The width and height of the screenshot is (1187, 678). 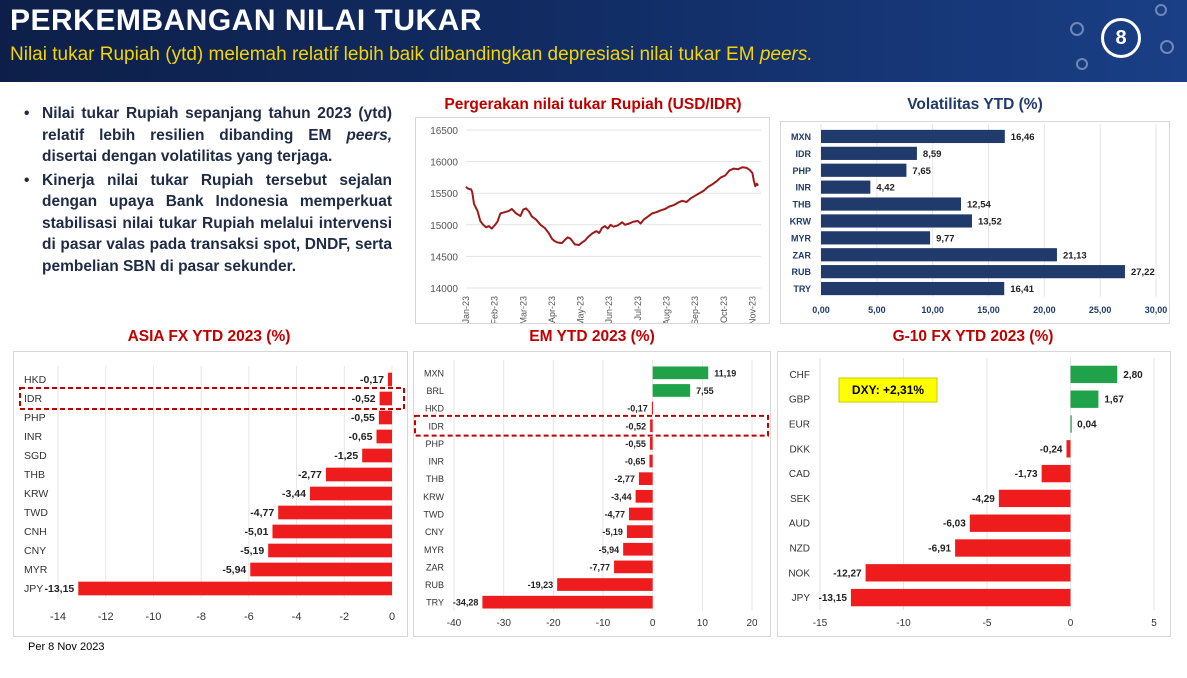 I want to click on data-label: -34,28, so click(x=466, y=603).